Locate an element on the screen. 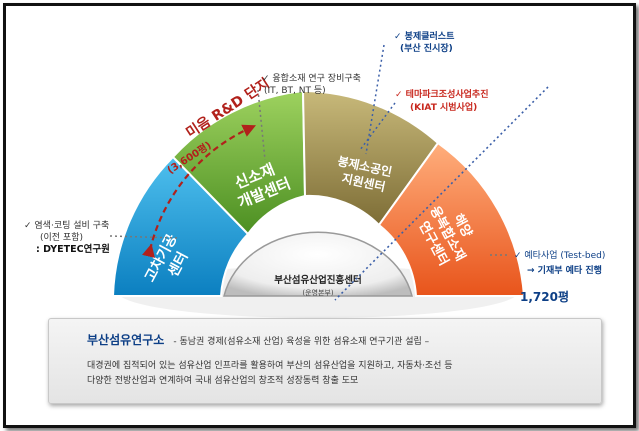 Image resolution: width=639 pixels, height=431 pixels. connector-sewing is located at coordinates (375, 99).